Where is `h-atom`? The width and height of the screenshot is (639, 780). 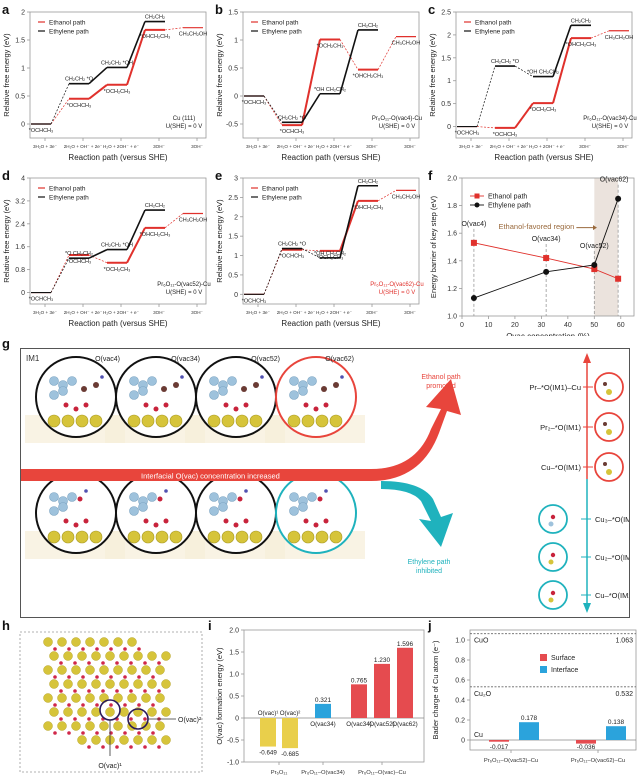
h-atom is located at coordinates (86, 491).